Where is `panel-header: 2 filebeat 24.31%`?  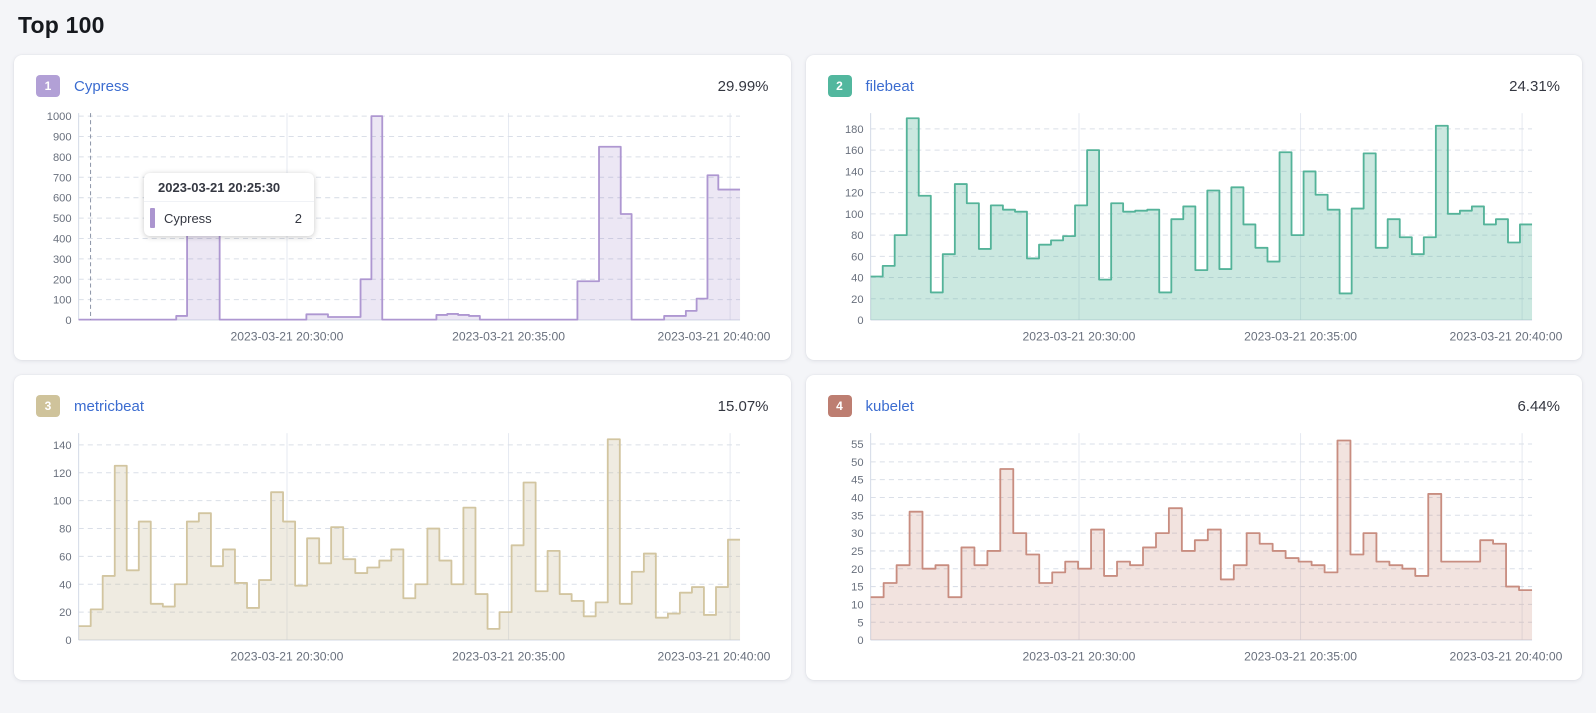
panel-header: 2 filebeat 24.31% is located at coordinates (1193, 86).